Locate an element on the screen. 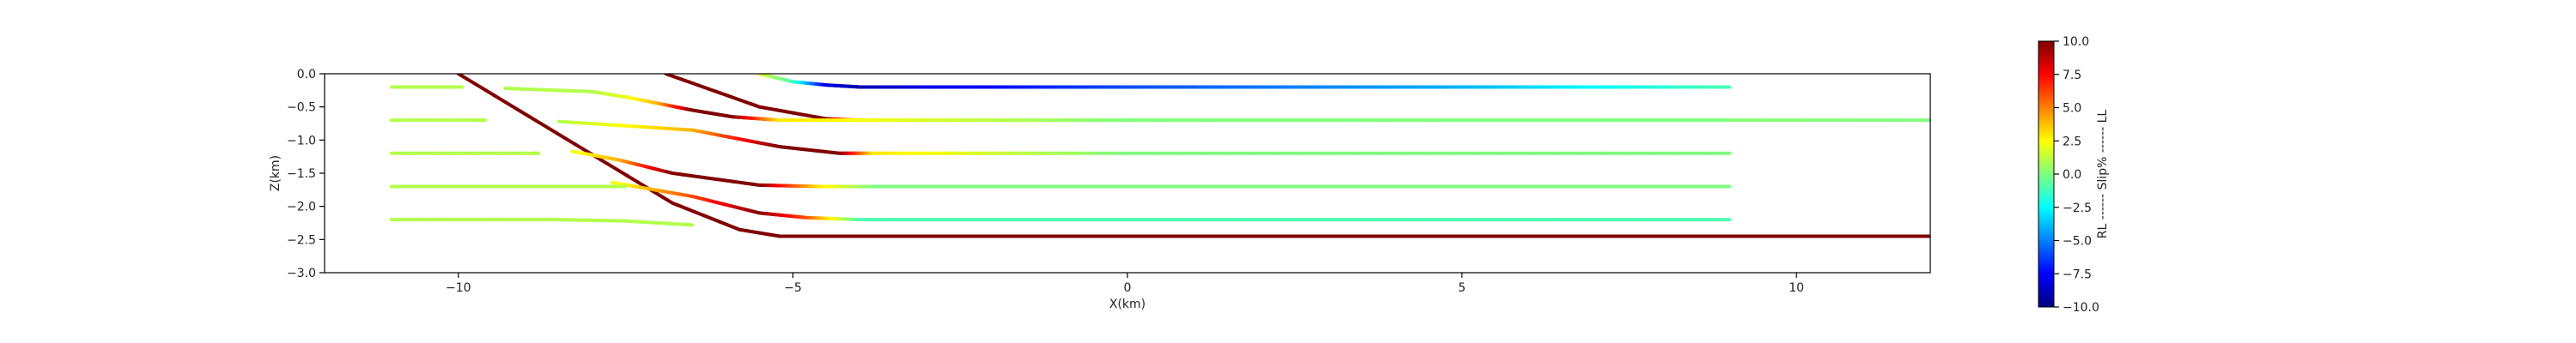 This screenshot has height=343, width=2576. x-axis: −10 −5 0 5 10 is located at coordinates (1125, 284).